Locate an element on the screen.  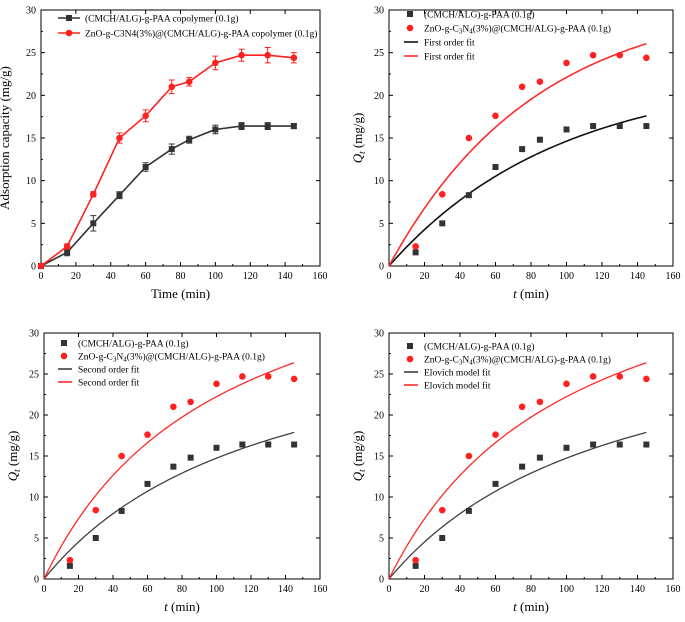
legend-label-1: (CMCH/ALG)-g-PAA copolymer (0.1g) is located at coordinates (161, 19).